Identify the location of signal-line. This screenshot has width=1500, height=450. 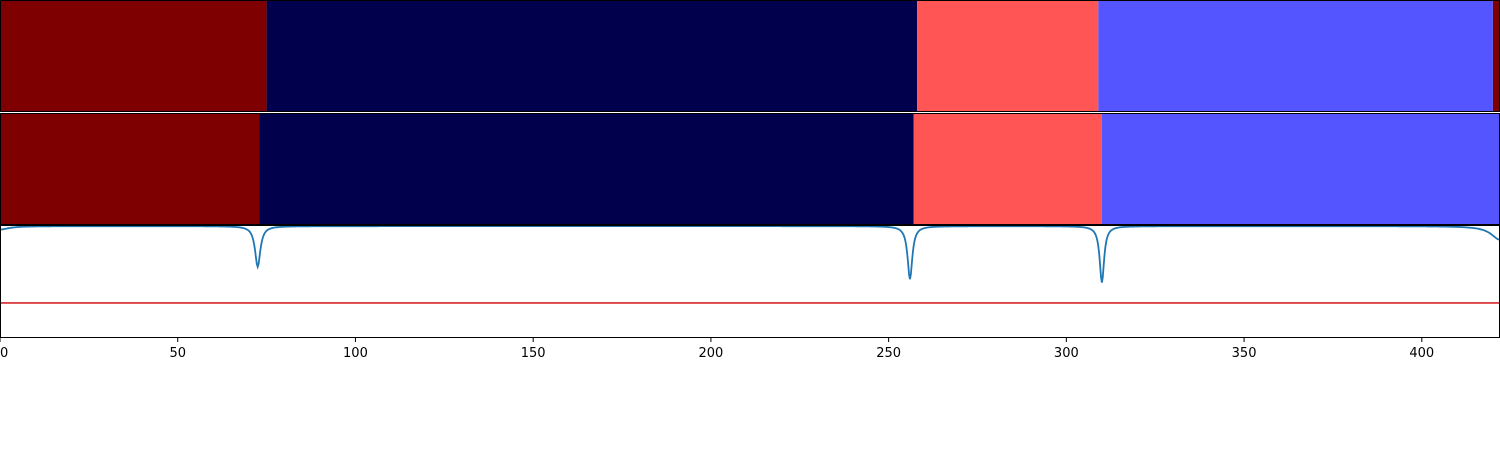
(750, 254).